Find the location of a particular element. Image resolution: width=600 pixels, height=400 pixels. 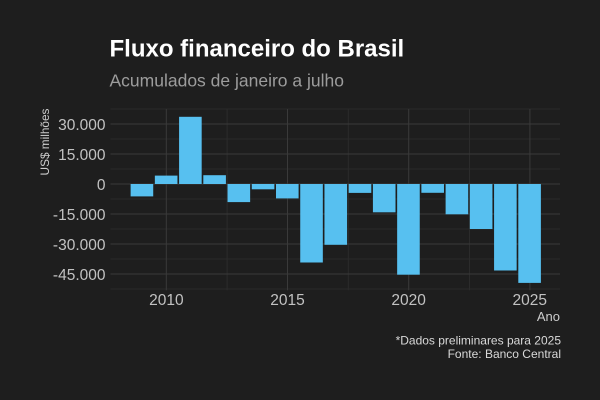

svg-text: 2025 is located at coordinates (530, 300).